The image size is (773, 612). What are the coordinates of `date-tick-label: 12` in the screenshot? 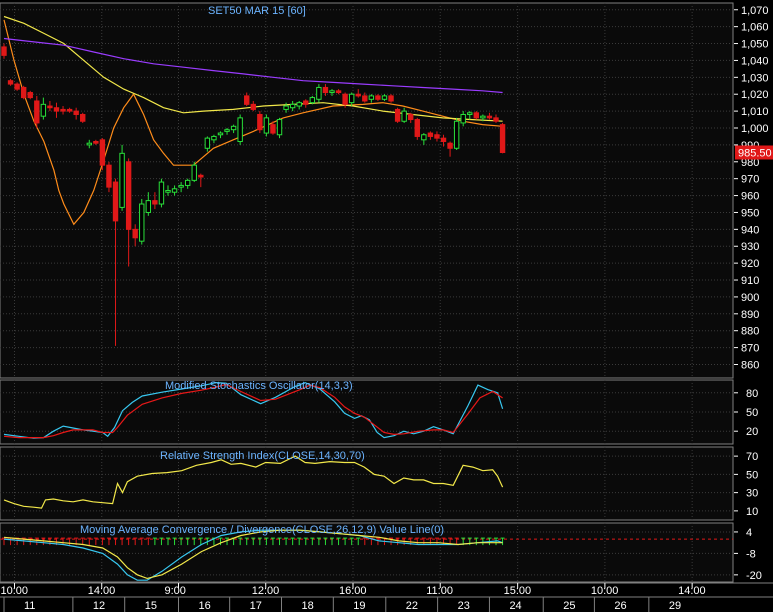 It's located at (99, 606).